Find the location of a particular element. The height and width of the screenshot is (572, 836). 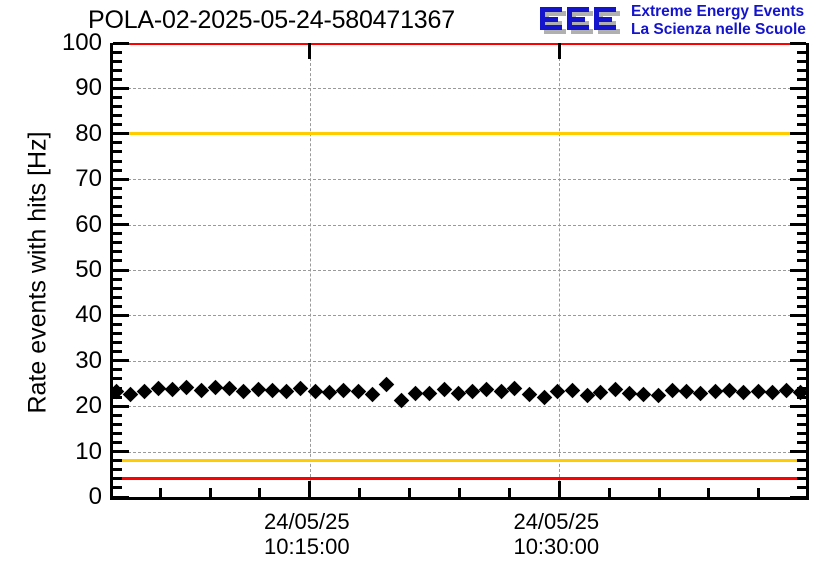

y-axis-tick-label: 20 is located at coordinates (88, 406).